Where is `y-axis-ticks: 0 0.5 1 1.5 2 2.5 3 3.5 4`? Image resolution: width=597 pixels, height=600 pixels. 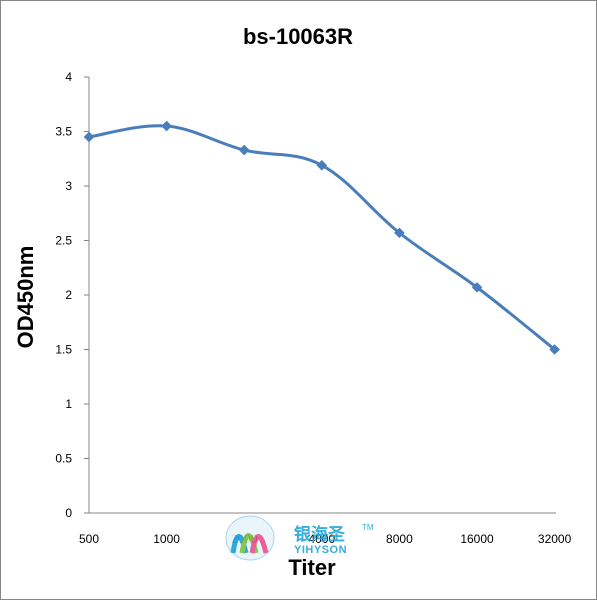
y-axis-ticks: 0 0.5 1 1.5 2 2.5 3 3.5 4 is located at coordinates (72, 295).